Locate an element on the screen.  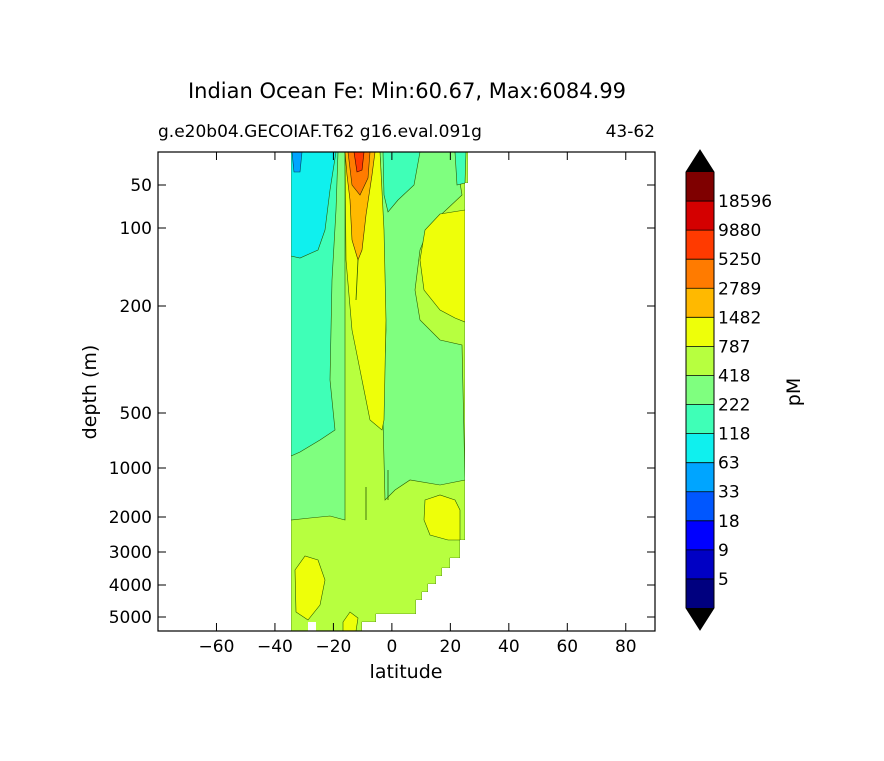
band-cyan is located at coordinates (313, 205).